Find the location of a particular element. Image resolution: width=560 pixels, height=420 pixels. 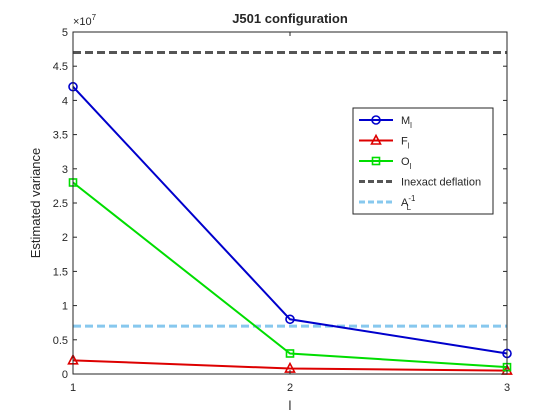

chart-title: J501 configuration is located at coordinates (290, 18).